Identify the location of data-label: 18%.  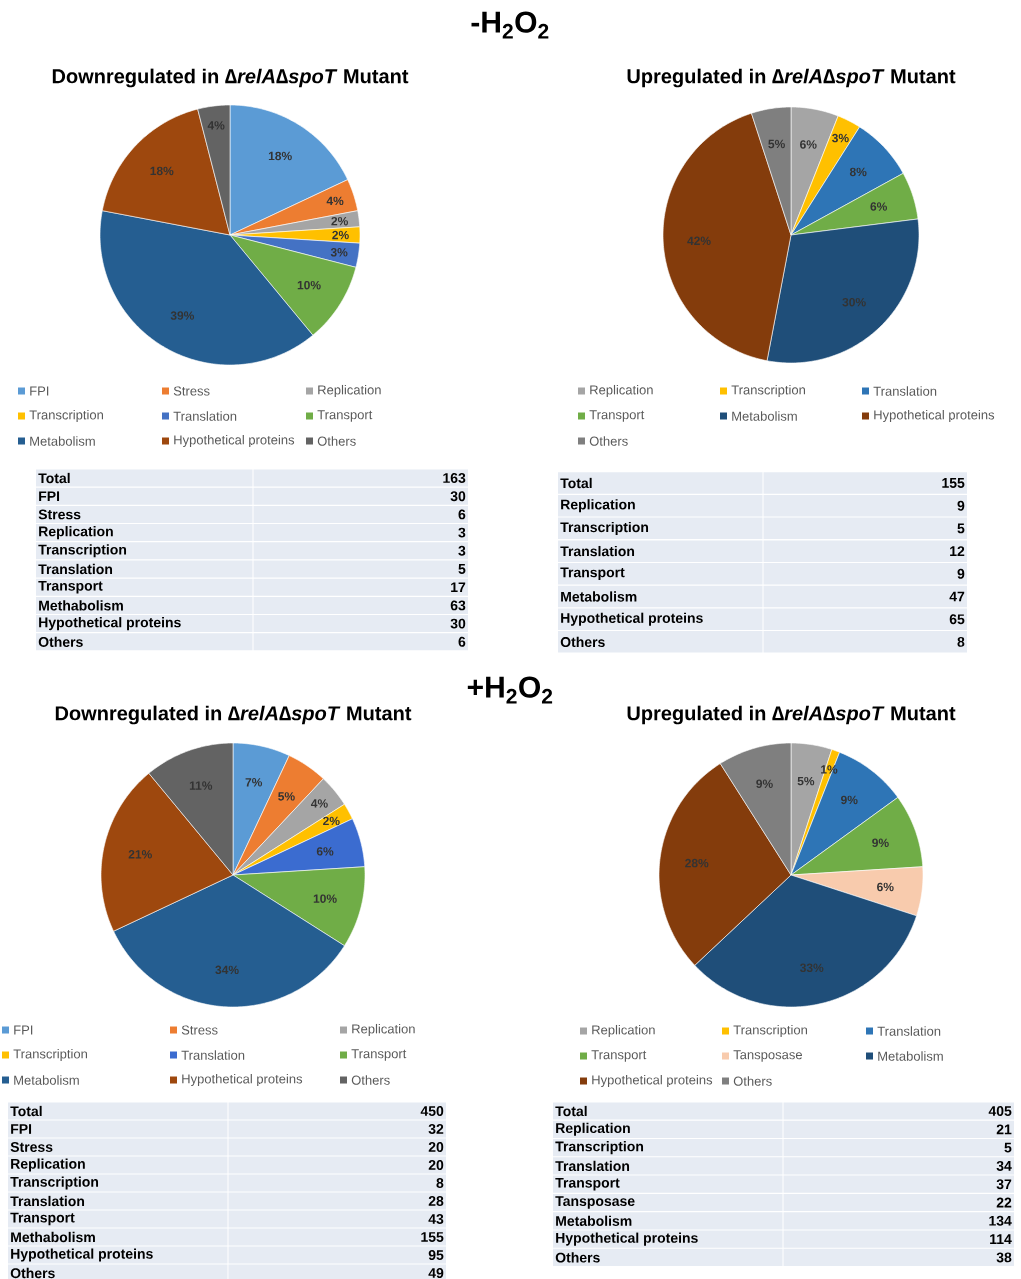
(280, 156).